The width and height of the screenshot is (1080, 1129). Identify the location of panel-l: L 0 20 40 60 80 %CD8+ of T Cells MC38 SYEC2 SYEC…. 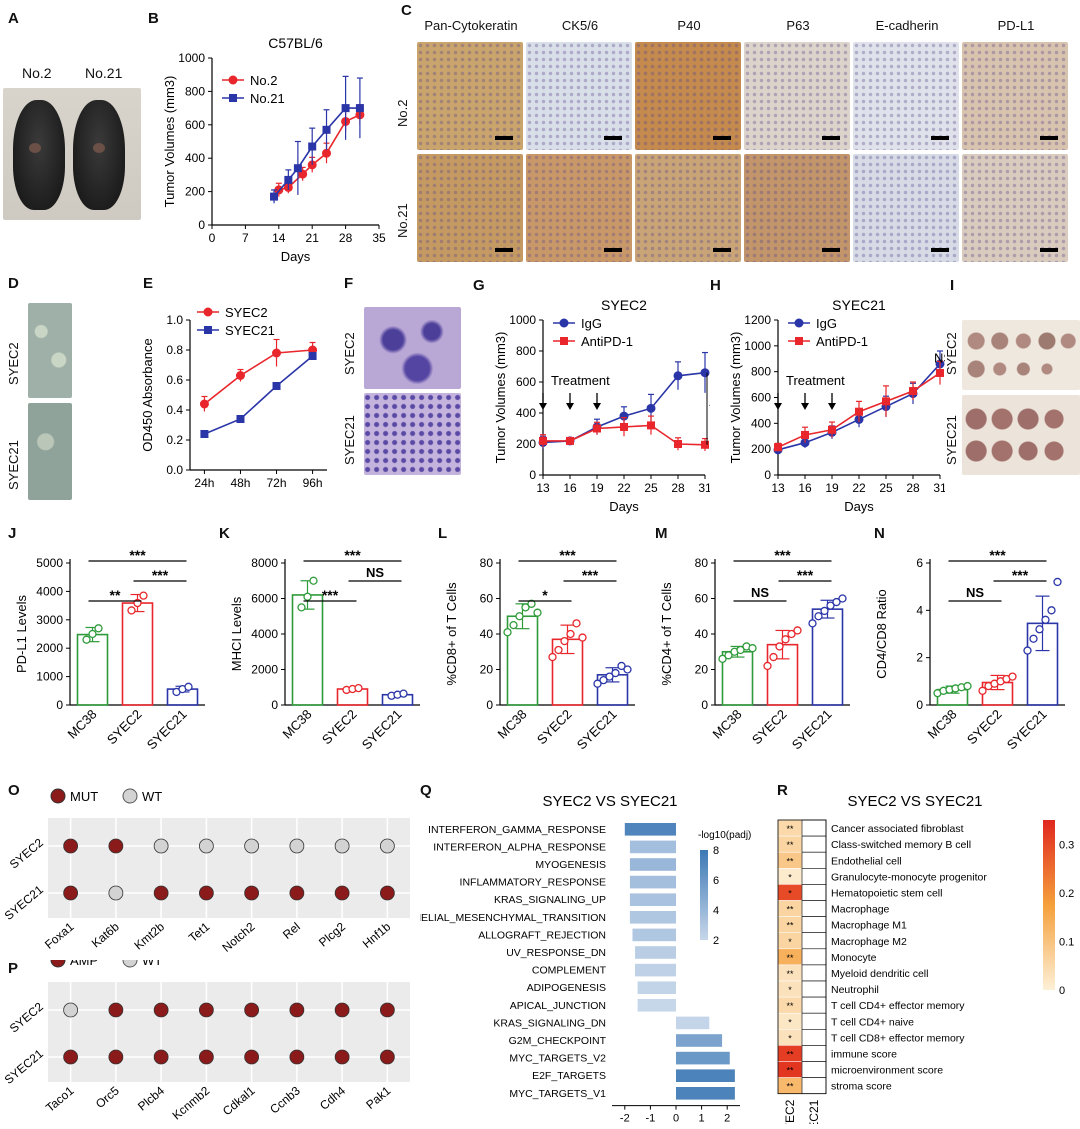
(537, 650).